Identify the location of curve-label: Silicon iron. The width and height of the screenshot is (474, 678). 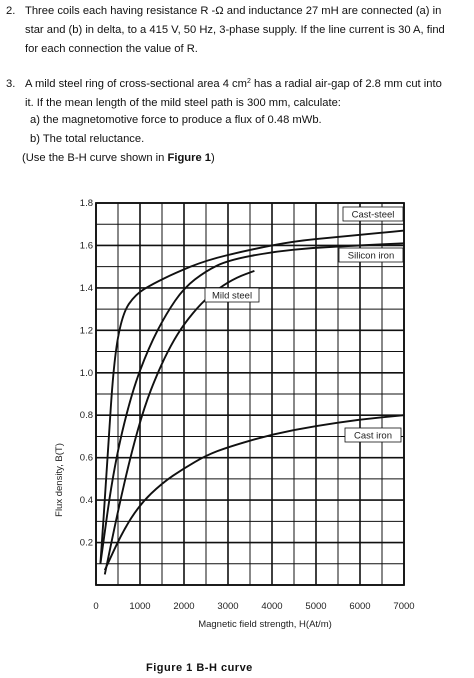
(371, 256).